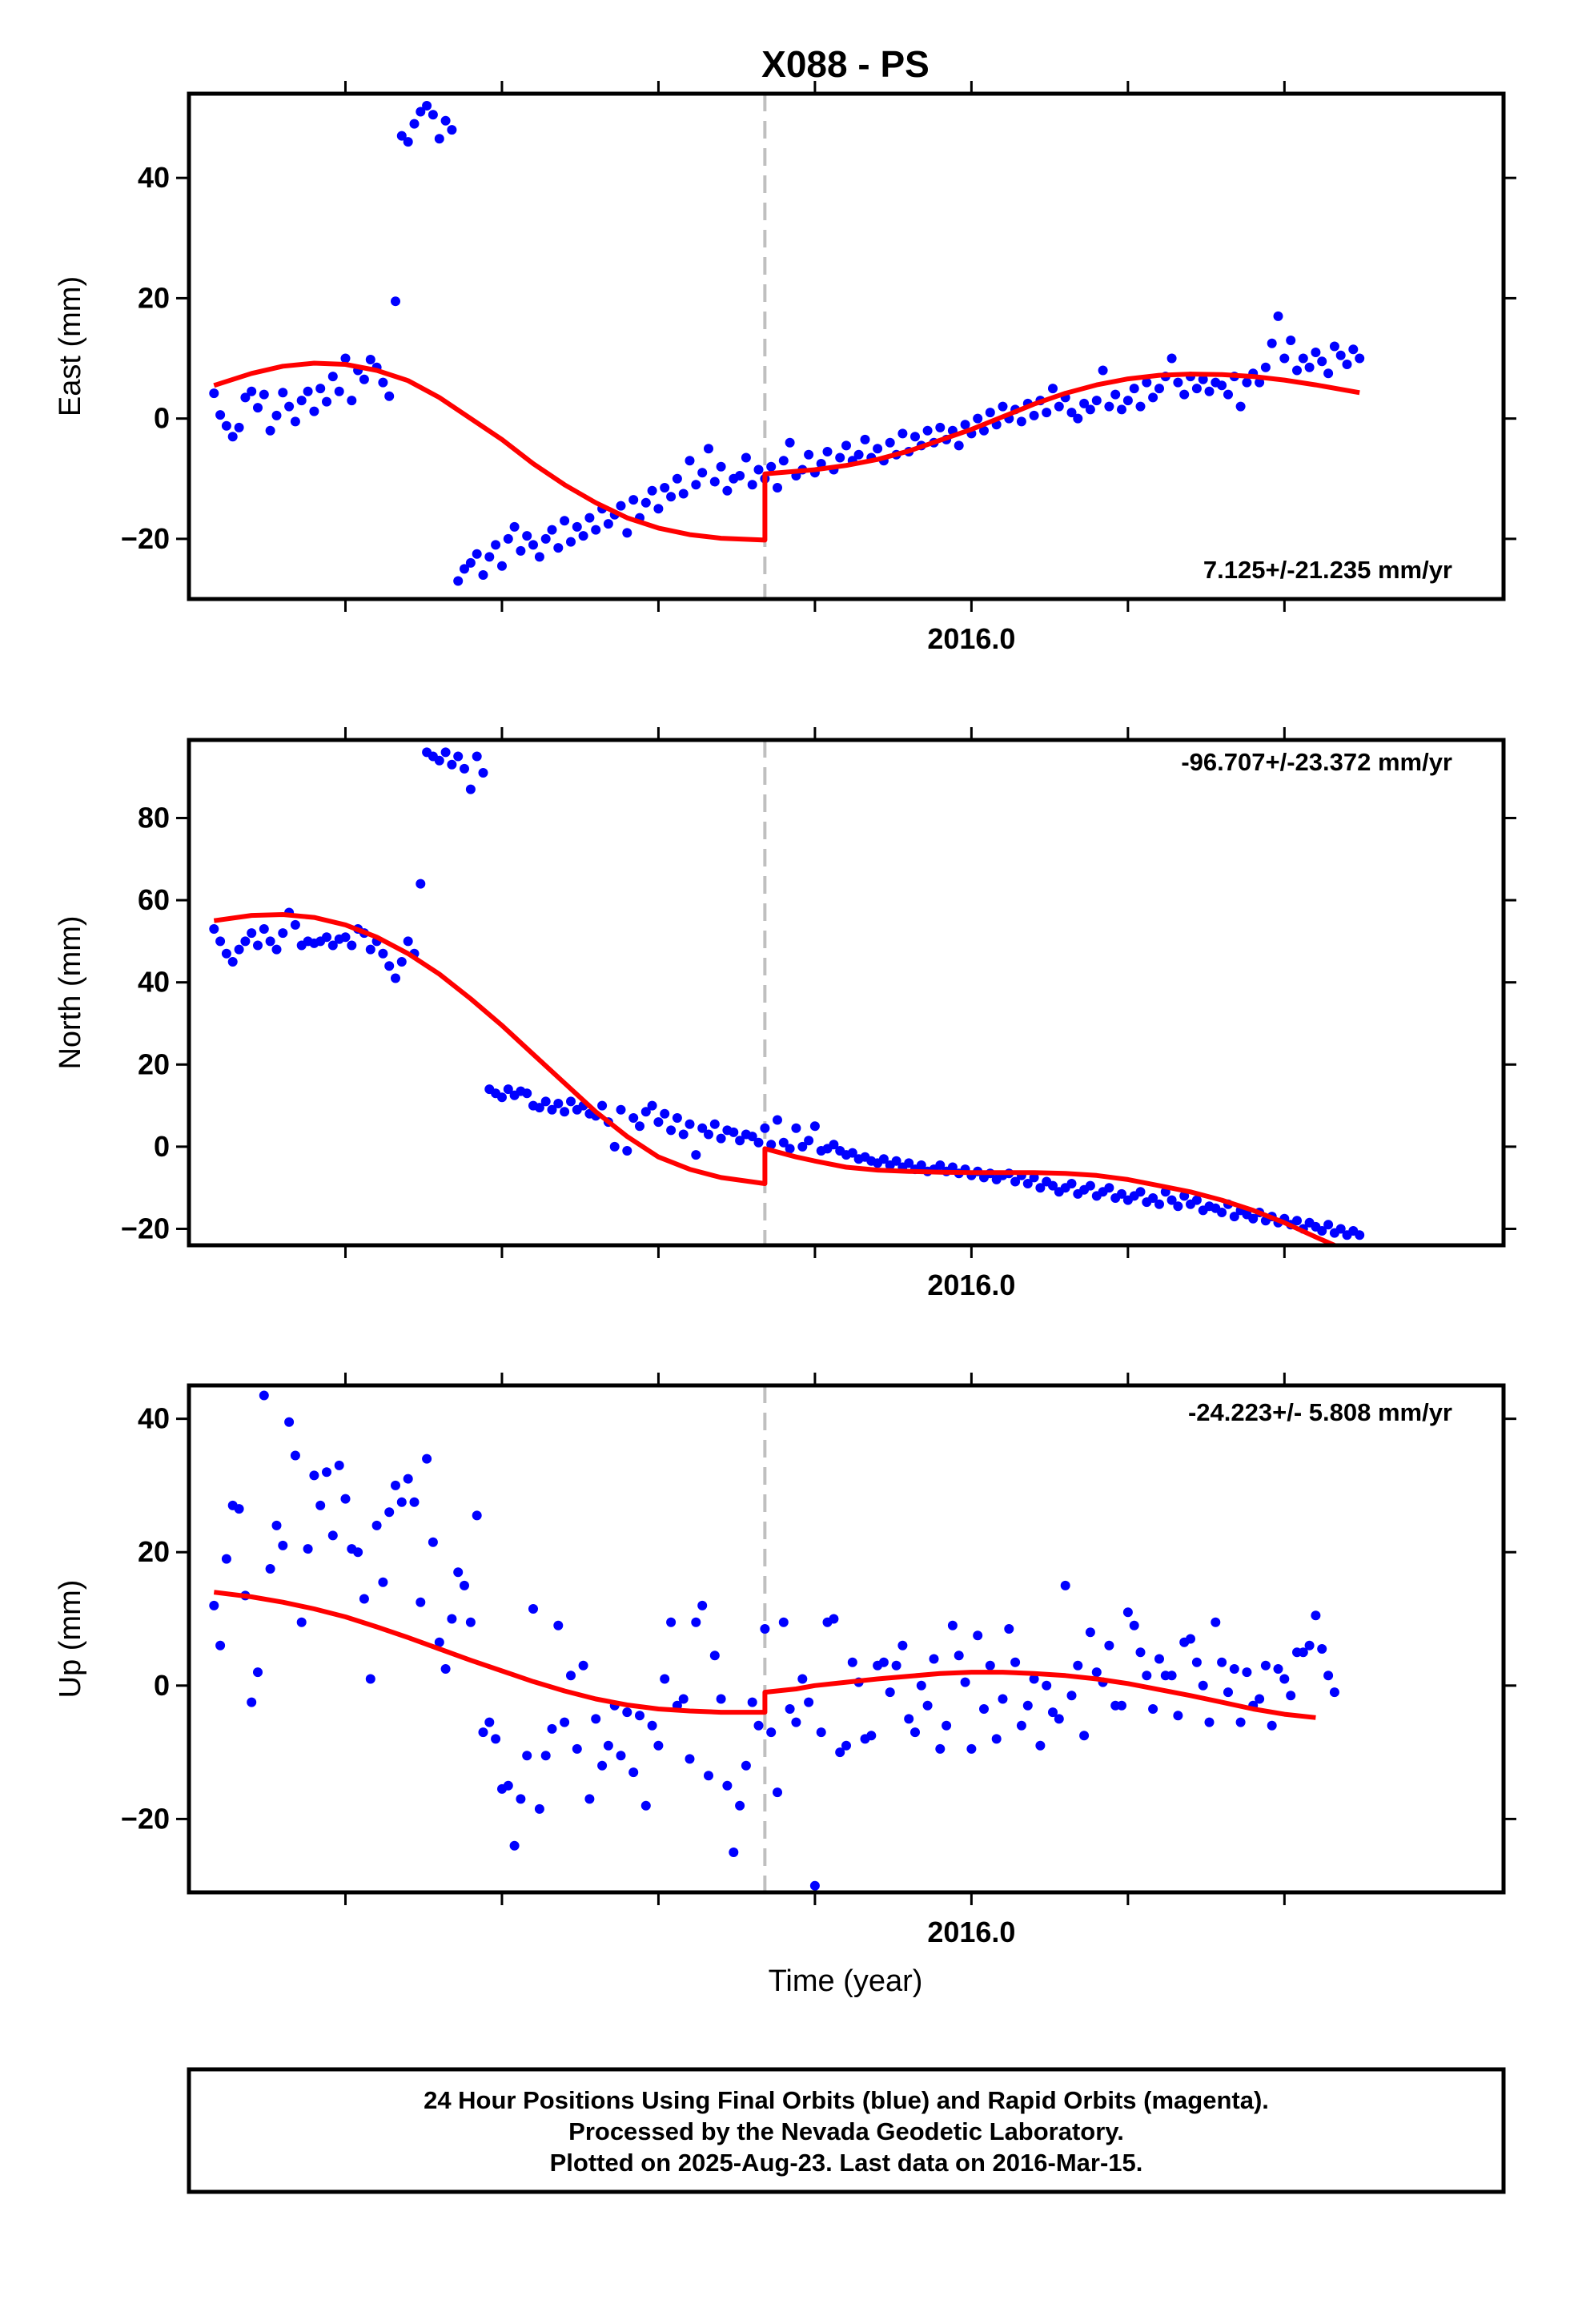  What do you see at coordinates (971, 638) in the screenshot?
I see `x-tick-label: 2016.0` at bounding box center [971, 638].